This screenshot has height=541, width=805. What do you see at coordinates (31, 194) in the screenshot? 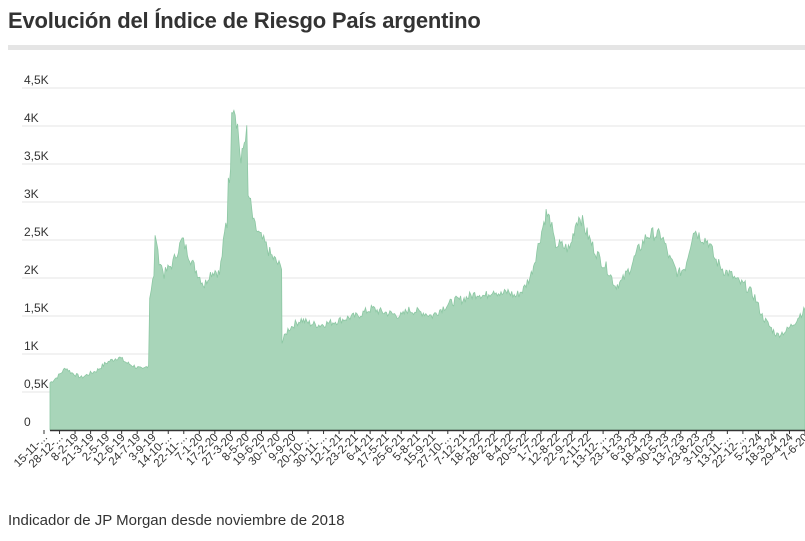
I see `y-tick-label: 3K` at bounding box center [31, 194].